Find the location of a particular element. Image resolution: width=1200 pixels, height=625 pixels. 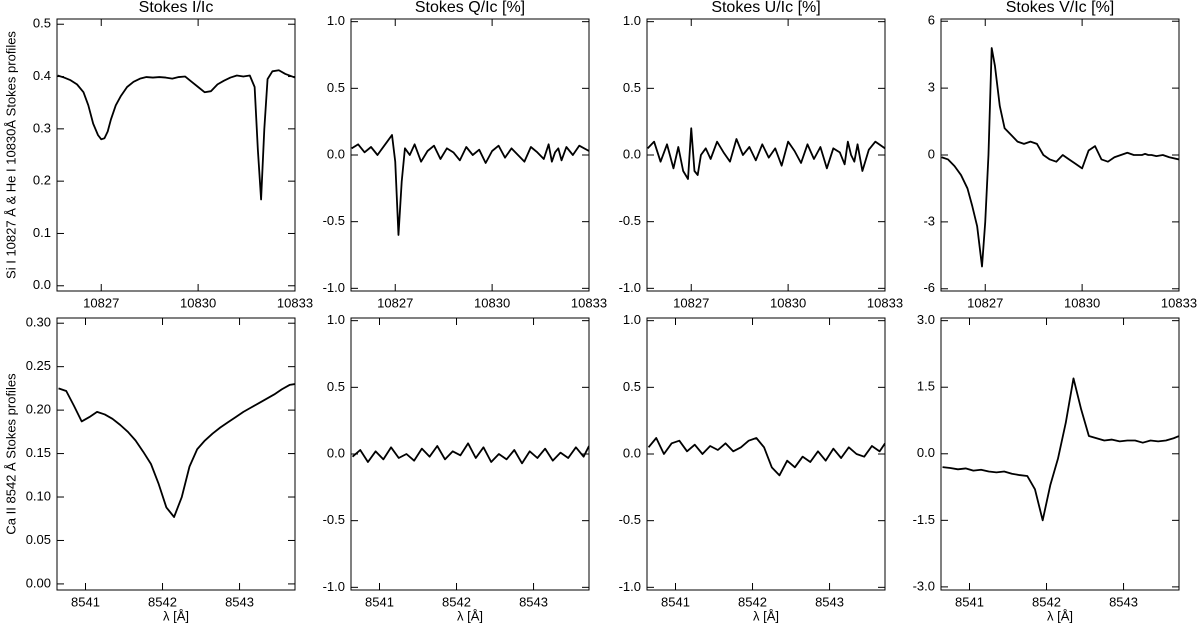

y-tick-label: 6 is located at coordinates (931, 20).